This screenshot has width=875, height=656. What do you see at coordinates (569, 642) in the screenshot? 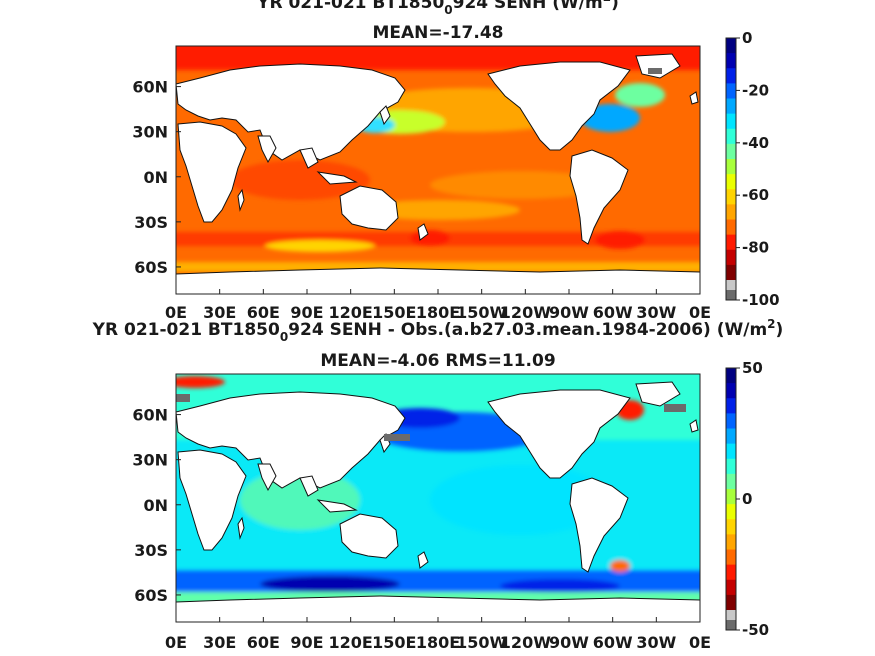
I see `panel2-xtick-label: 90W` at bounding box center [569, 642].